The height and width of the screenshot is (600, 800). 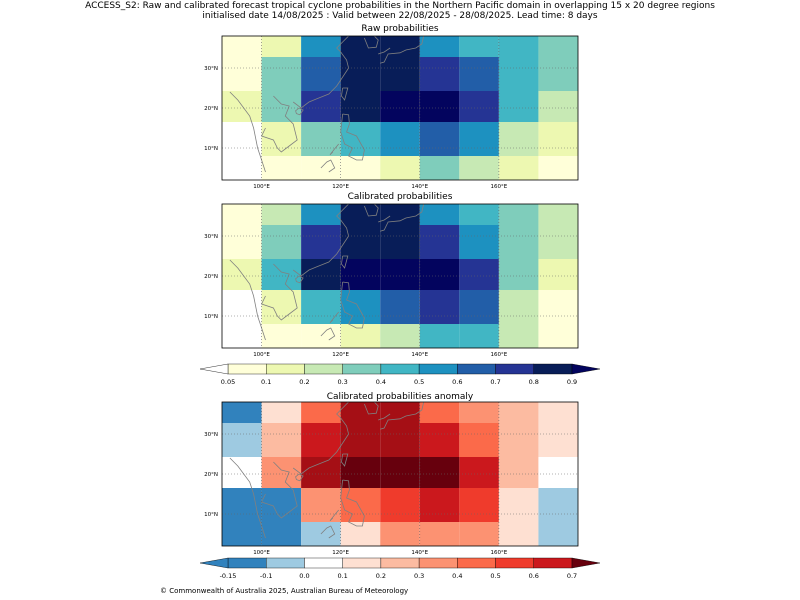 What do you see at coordinates (495, 382) in the screenshot?
I see `colorbar-tick-label: 0.7` at bounding box center [495, 382].